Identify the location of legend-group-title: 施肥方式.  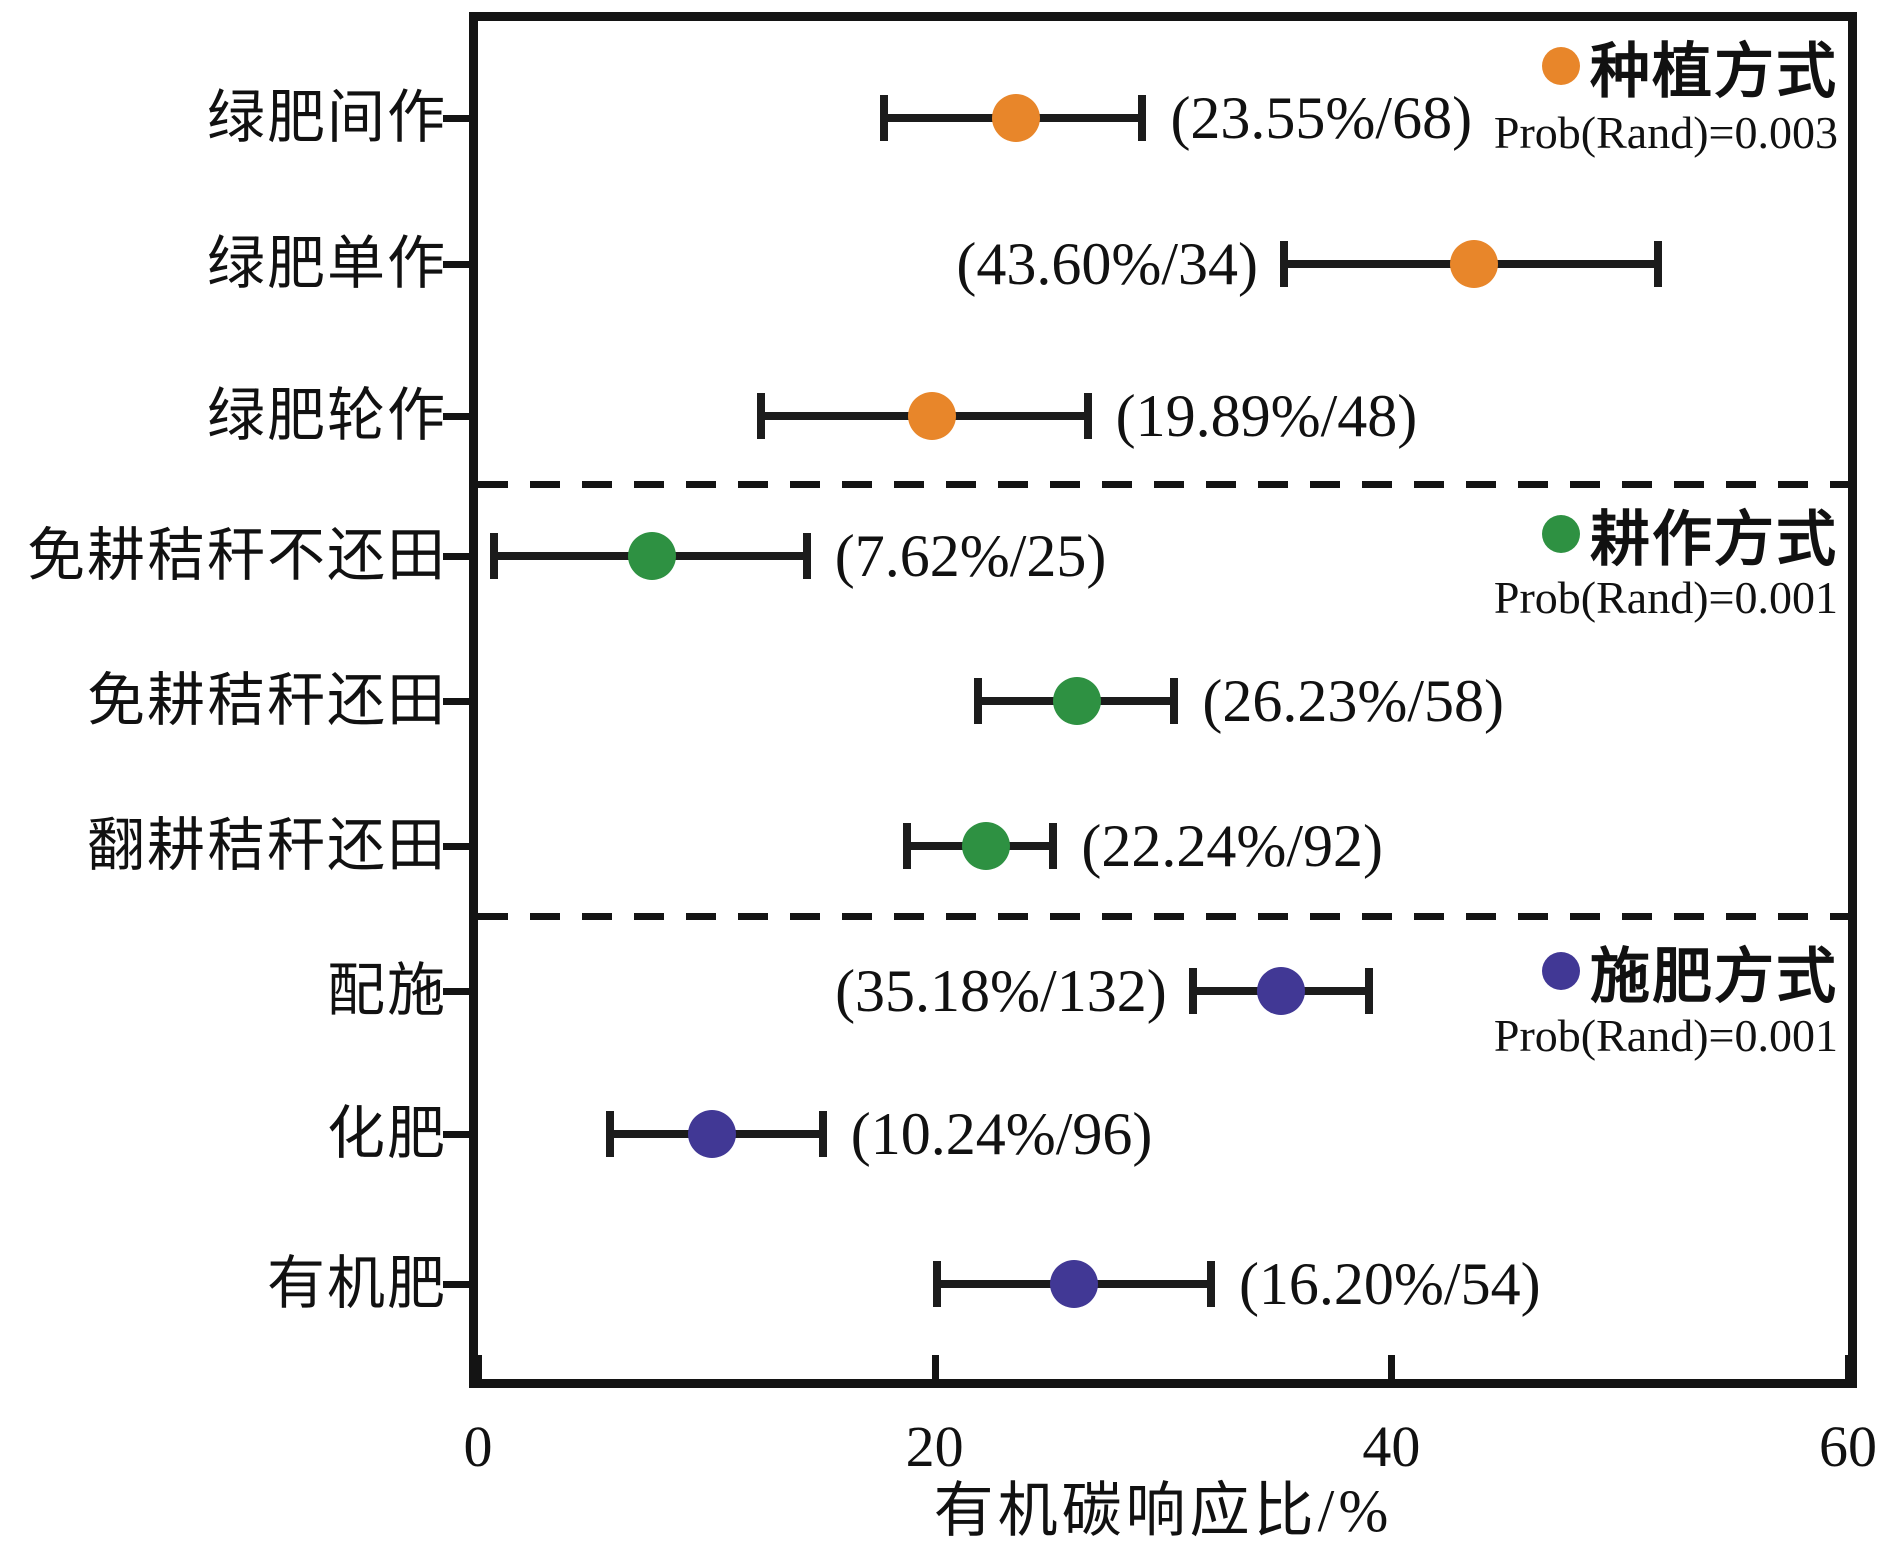
(1714, 976).